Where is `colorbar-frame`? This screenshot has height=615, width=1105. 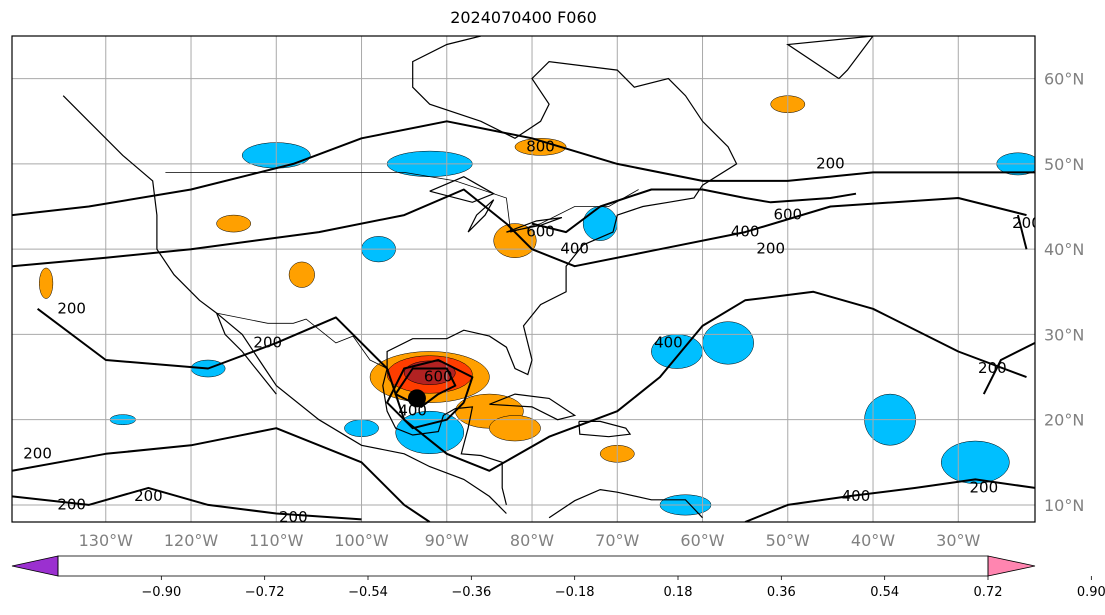
colorbar-frame is located at coordinates (523, 566).